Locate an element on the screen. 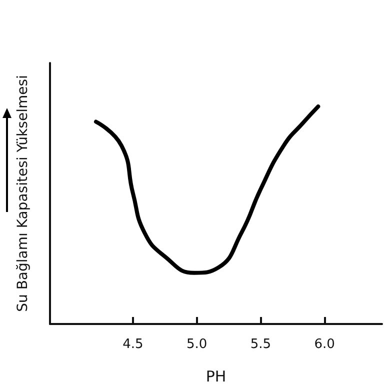 Image resolution: width=391 pixels, height=389 pixels. y-axis-title: Su Bağlamı Kapasitesi Yükselmesi is located at coordinates (23, 193).